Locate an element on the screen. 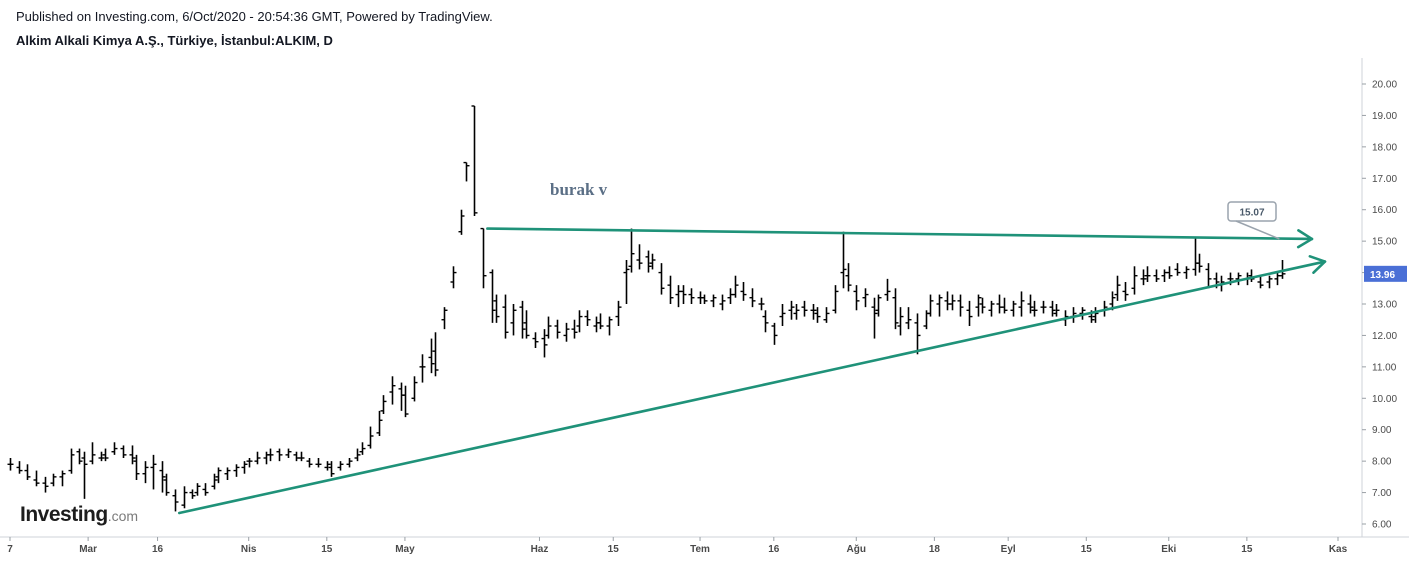  x-tick-label: Eyl is located at coordinates (1008, 549).